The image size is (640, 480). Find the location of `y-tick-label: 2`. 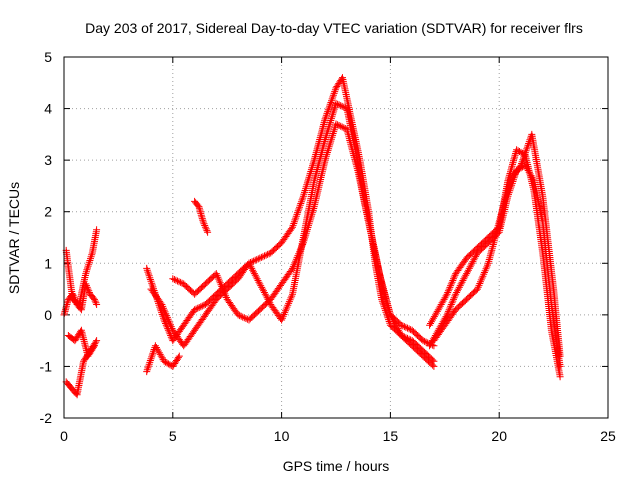

y-tick-label: 2 is located at coordinates (48, 212).